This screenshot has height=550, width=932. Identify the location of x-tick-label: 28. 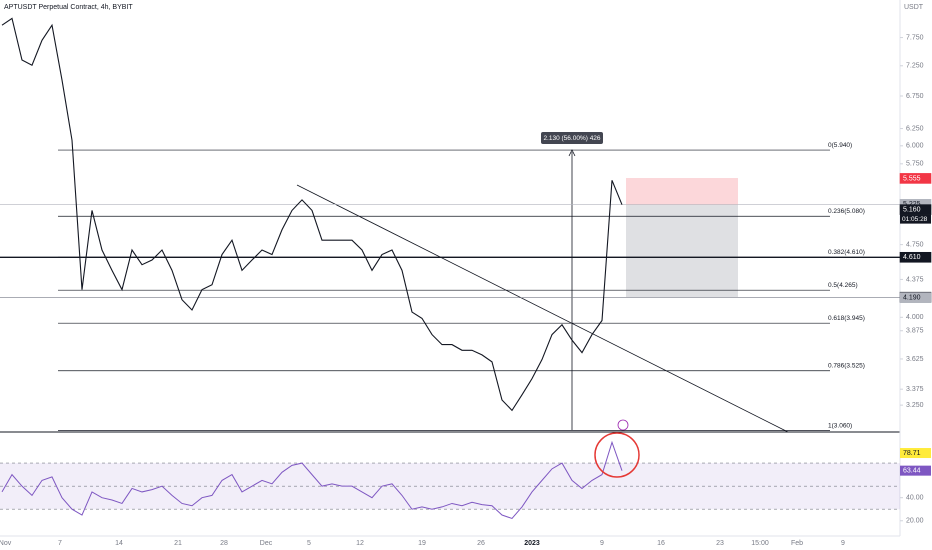
(224, 543).